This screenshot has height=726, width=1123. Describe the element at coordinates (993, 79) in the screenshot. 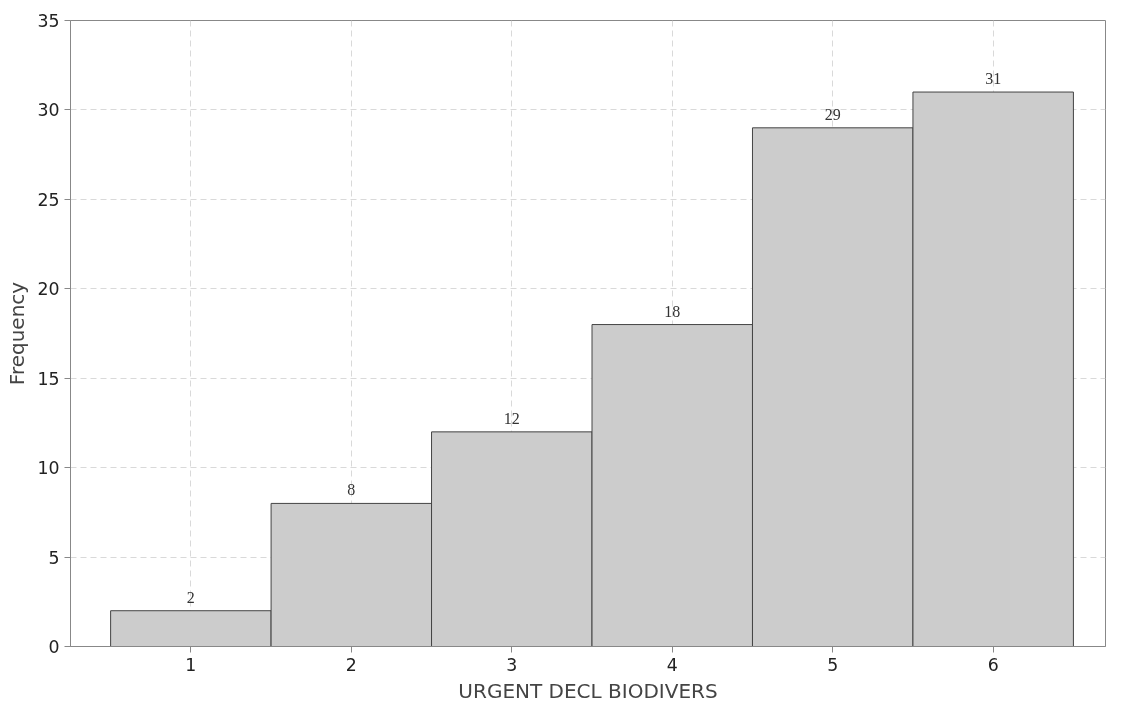

I see `data-label: 31` at that location.